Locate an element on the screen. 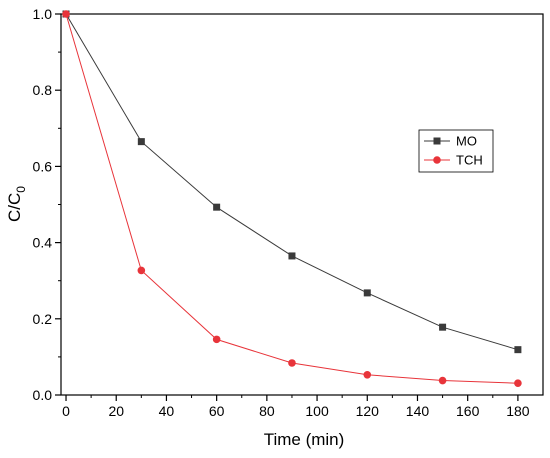  y-axis-title: C/C0 is located at coordinates (16, 204).